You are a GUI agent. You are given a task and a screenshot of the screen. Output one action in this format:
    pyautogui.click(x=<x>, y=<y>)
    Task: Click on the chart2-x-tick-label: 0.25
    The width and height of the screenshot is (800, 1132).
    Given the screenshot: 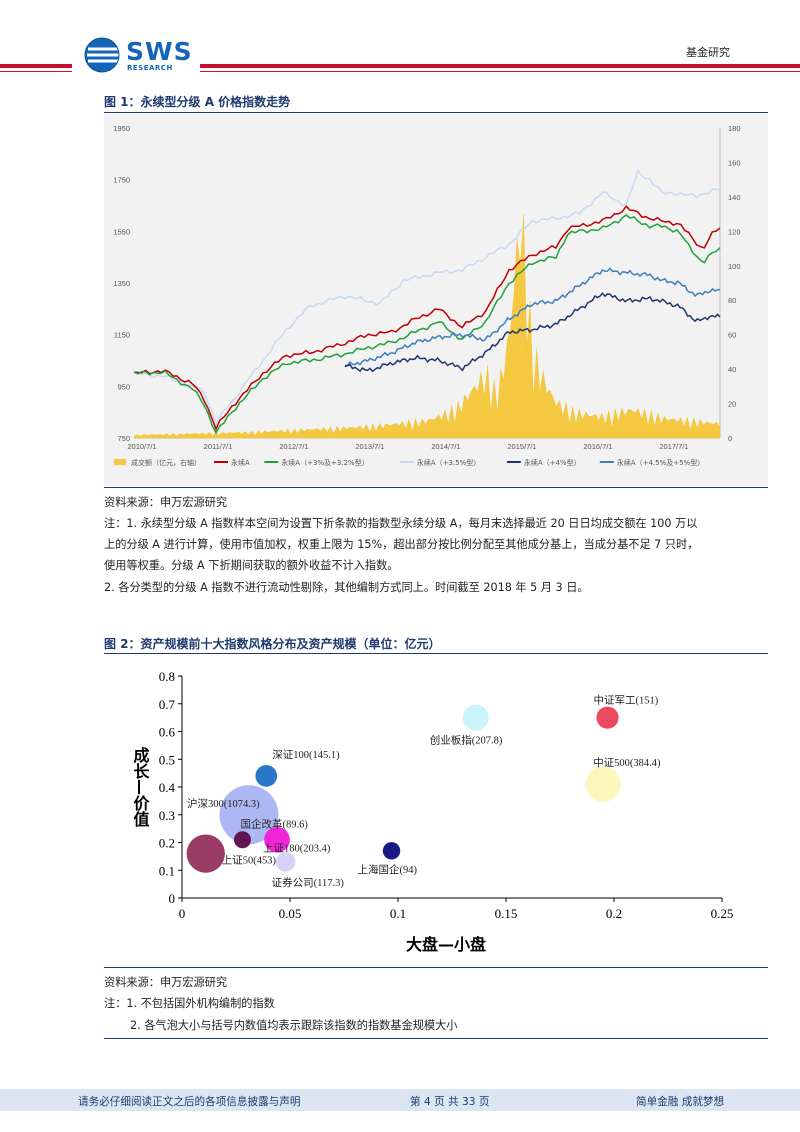 What is the action you would take?
    pyautogui.click(x=722, y=913)
    